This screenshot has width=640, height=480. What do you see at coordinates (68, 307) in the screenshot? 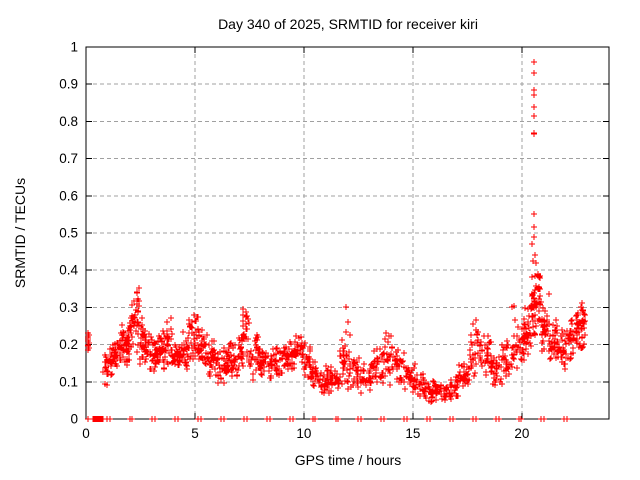
I see `y-tick-label: 0.3` at bounding box center [68, 307].